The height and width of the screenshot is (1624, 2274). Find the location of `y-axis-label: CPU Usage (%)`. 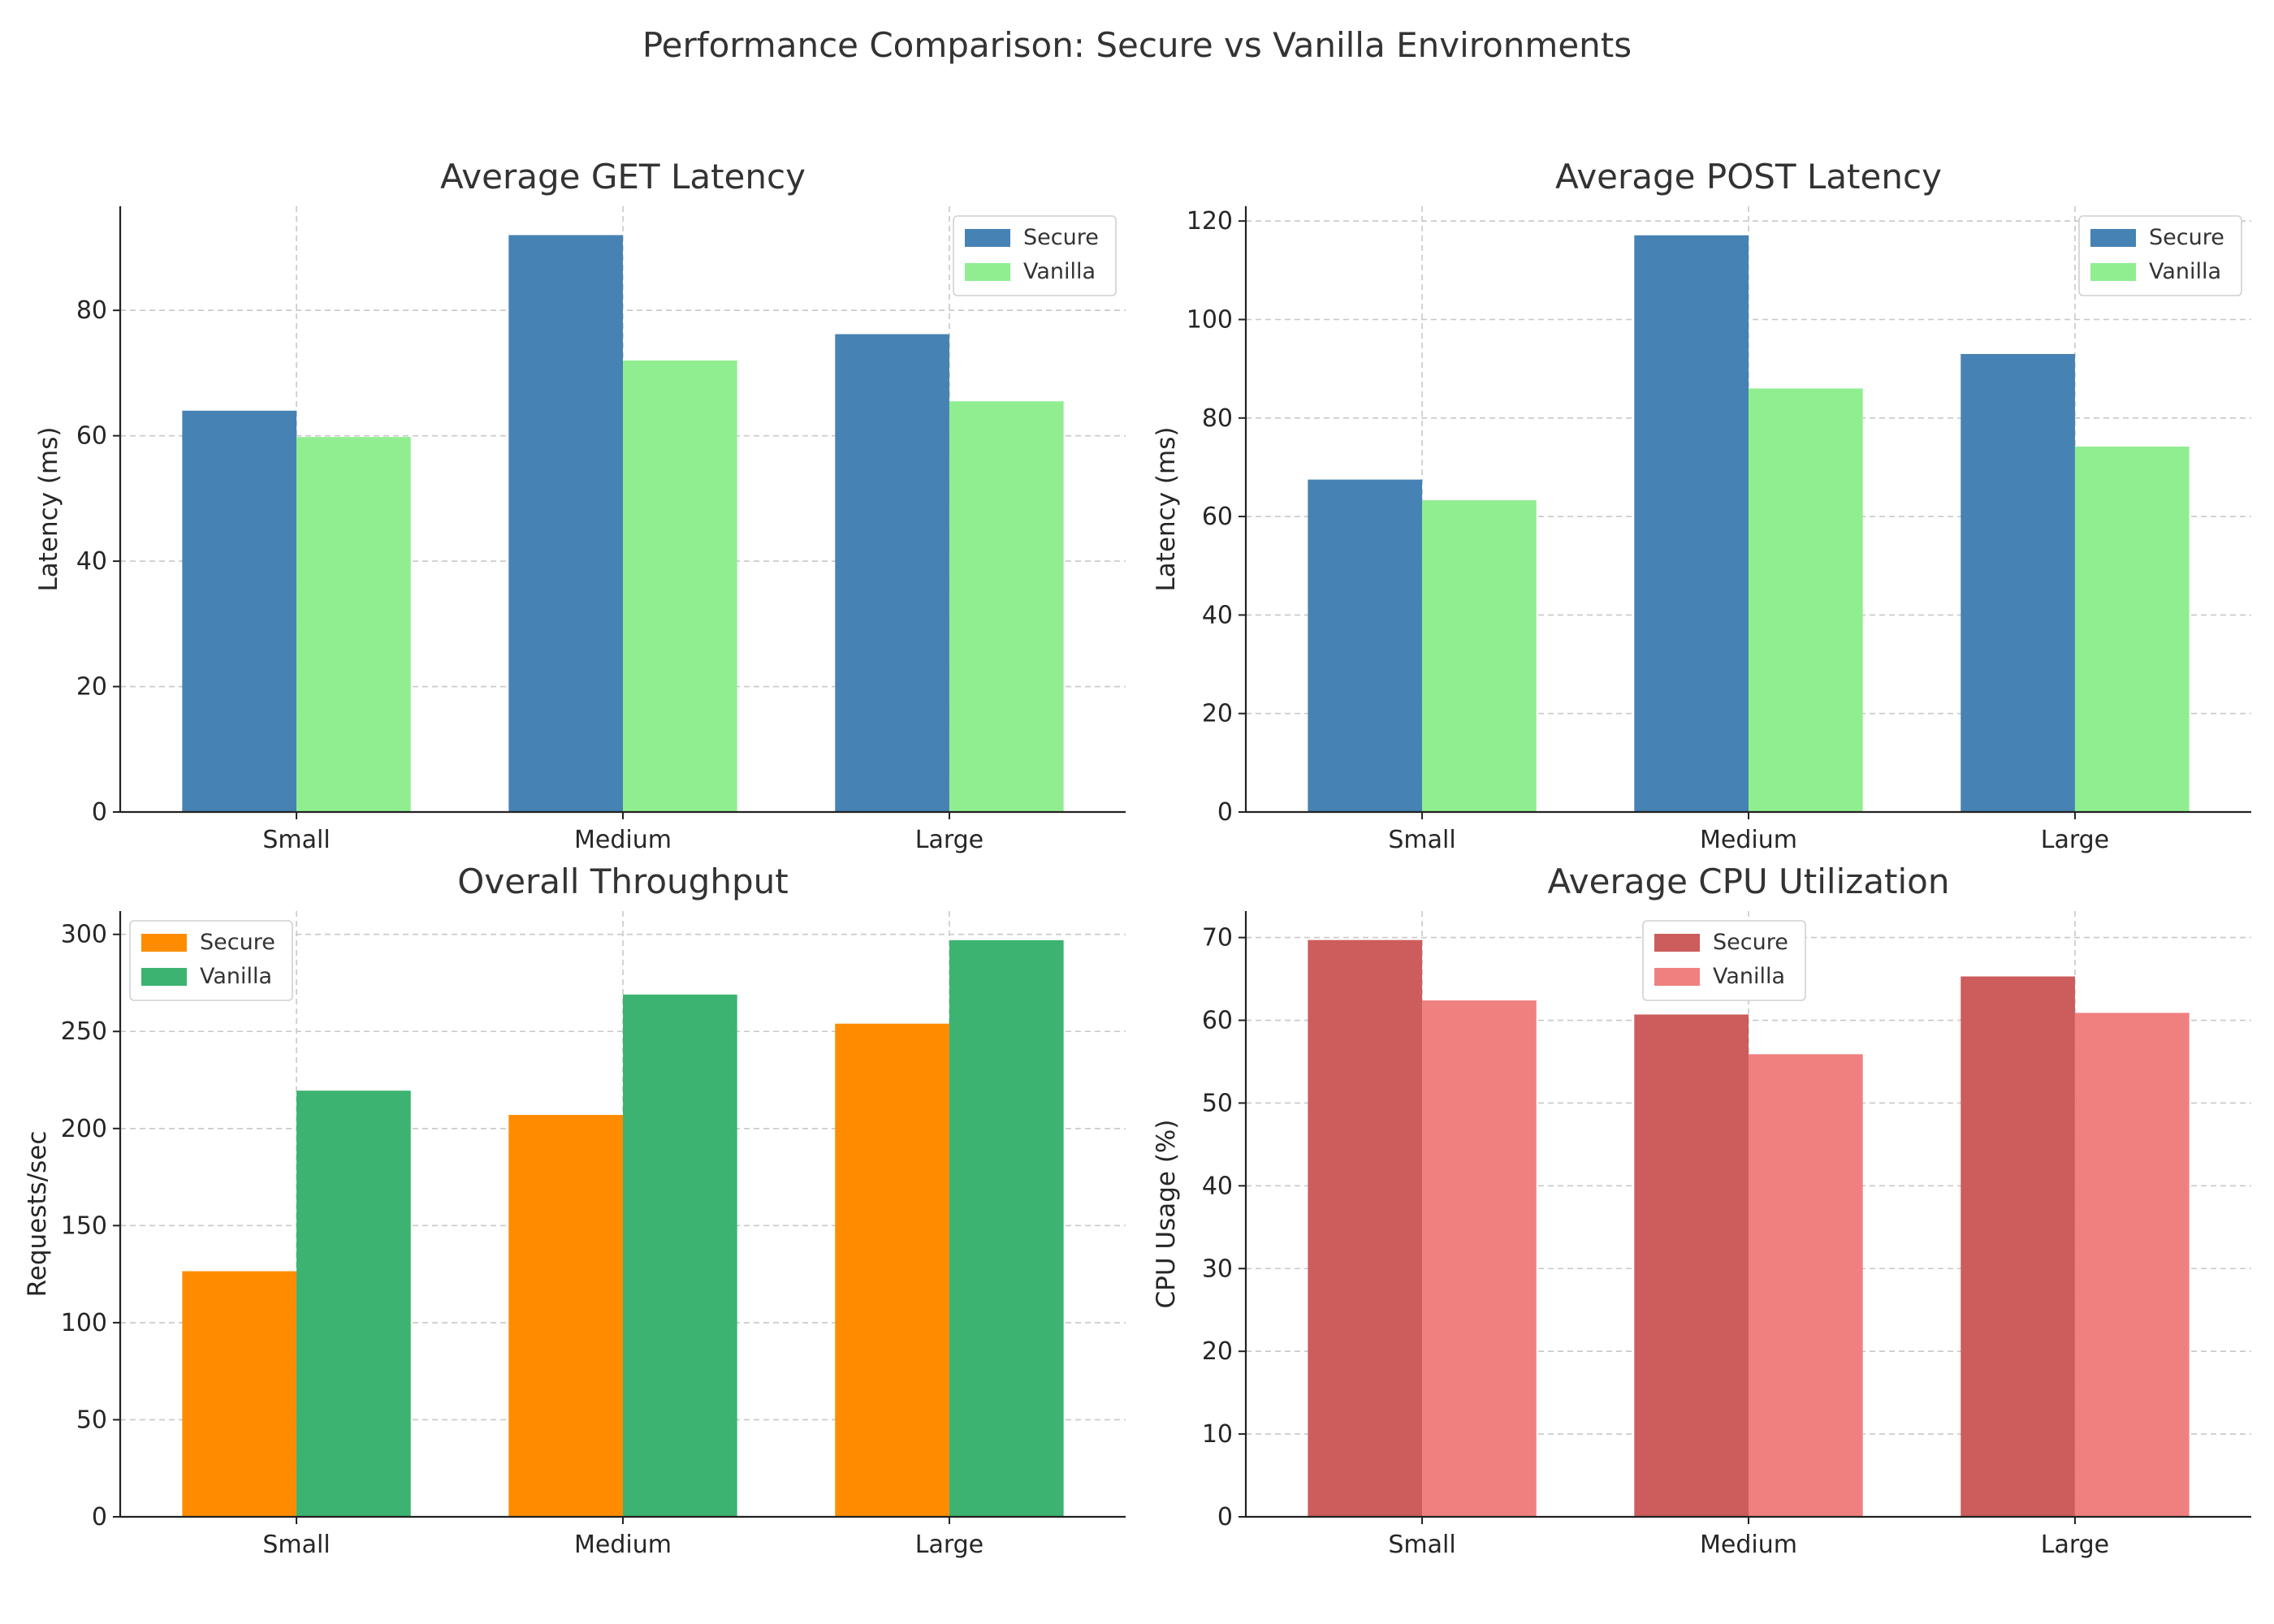

y-axis-label: CPU Usage (%) is located at coordinates (1166, 1215).